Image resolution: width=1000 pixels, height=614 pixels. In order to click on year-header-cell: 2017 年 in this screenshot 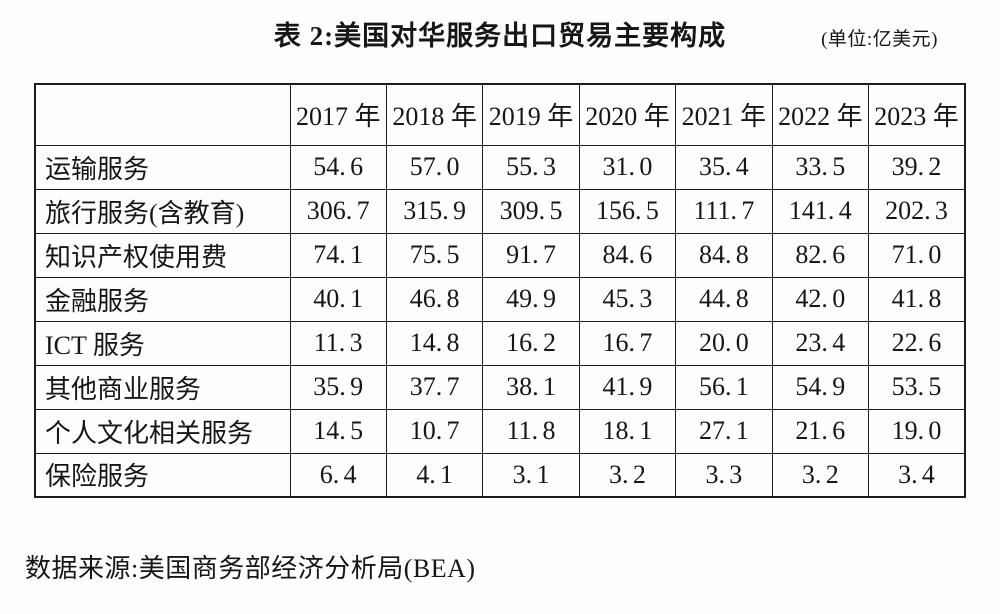, I will do `click(338, 114)`.